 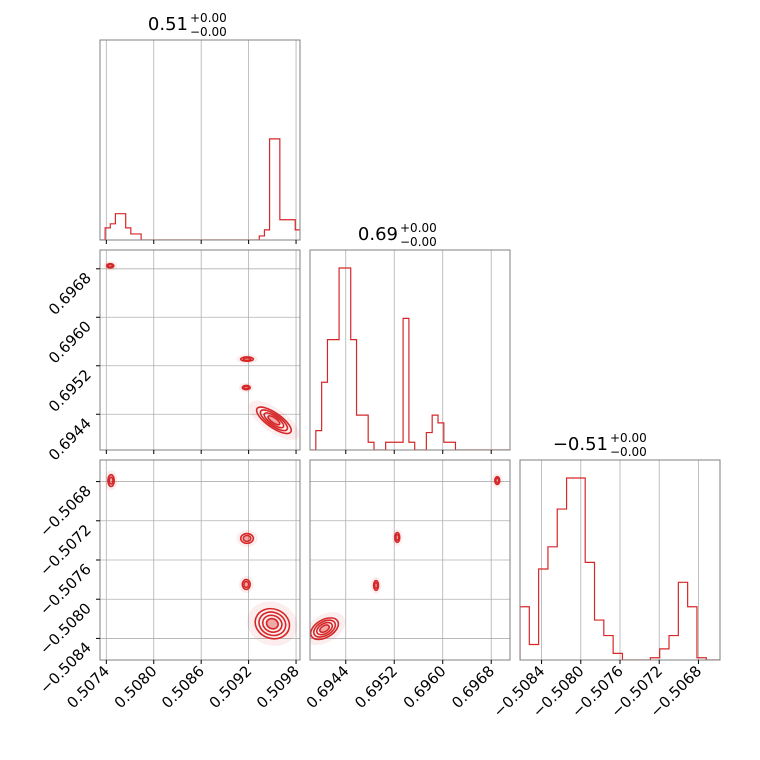 I want to click on title-minus-hist-param-3: −0.00, so click(x=628, y=452).